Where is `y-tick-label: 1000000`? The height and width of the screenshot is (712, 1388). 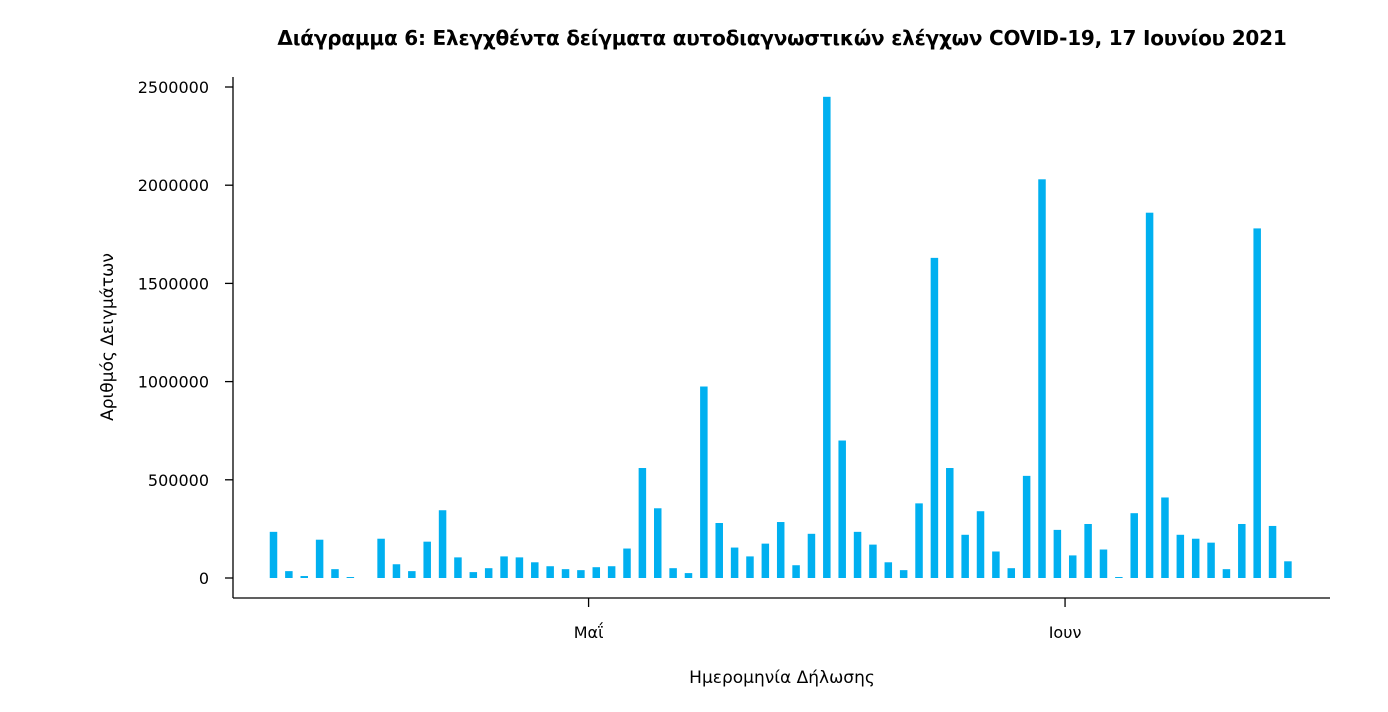 y-tick-label: 1000000 is located at coordinates (173, 382).